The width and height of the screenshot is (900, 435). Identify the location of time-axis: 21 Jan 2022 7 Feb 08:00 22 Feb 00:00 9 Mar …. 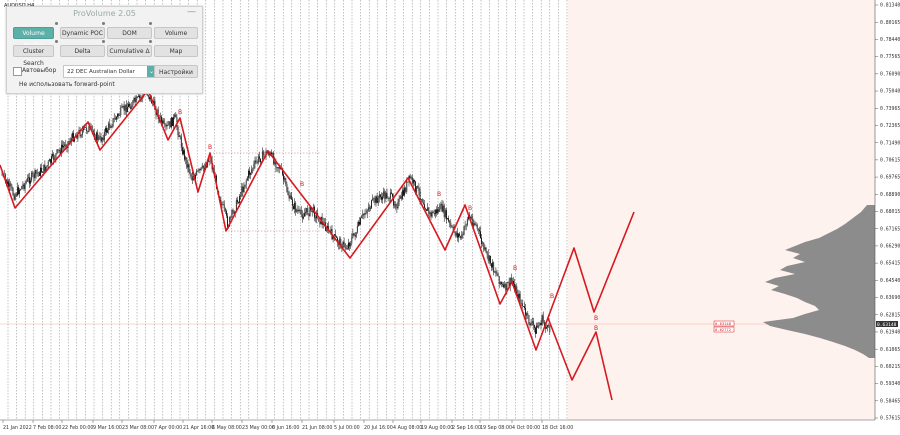
(287, 425).